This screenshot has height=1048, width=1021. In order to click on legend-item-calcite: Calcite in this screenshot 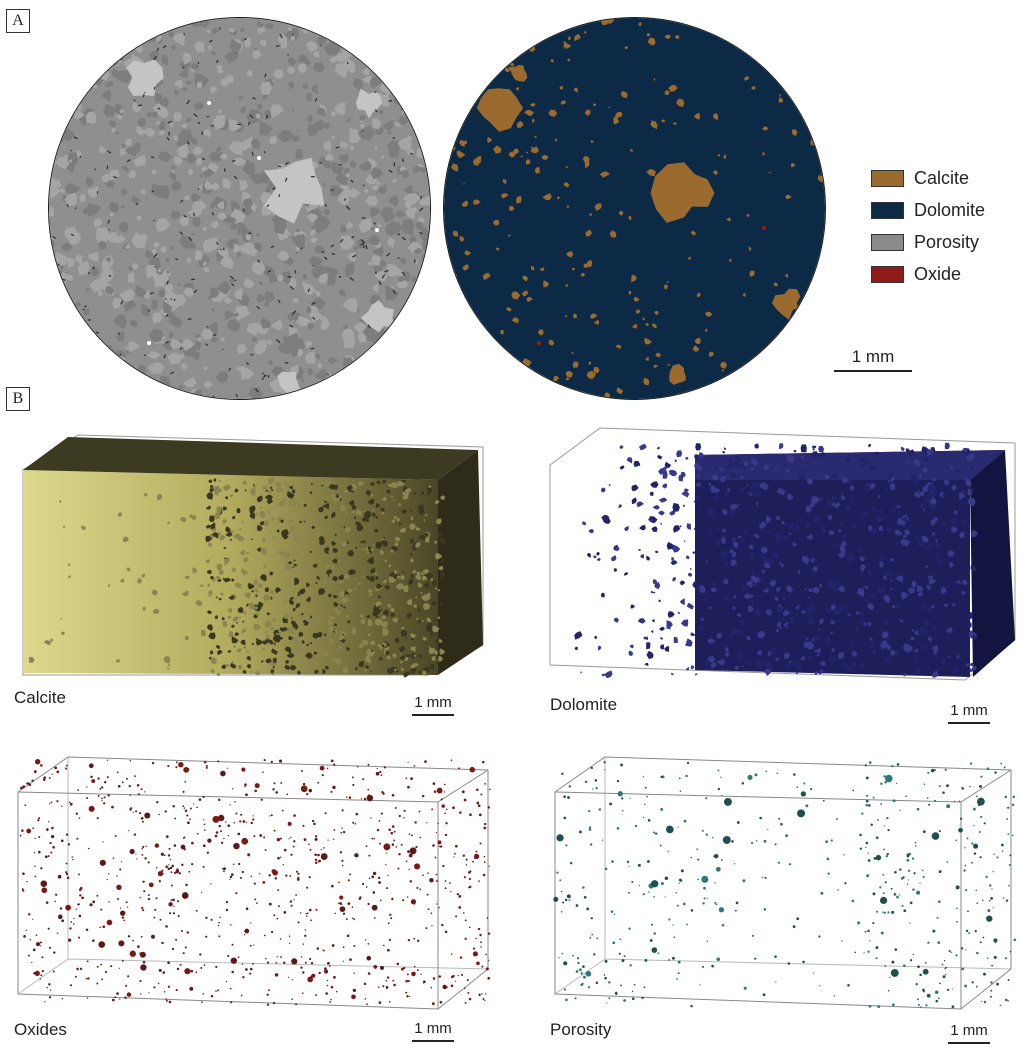, I will do `click(928, 178)`.